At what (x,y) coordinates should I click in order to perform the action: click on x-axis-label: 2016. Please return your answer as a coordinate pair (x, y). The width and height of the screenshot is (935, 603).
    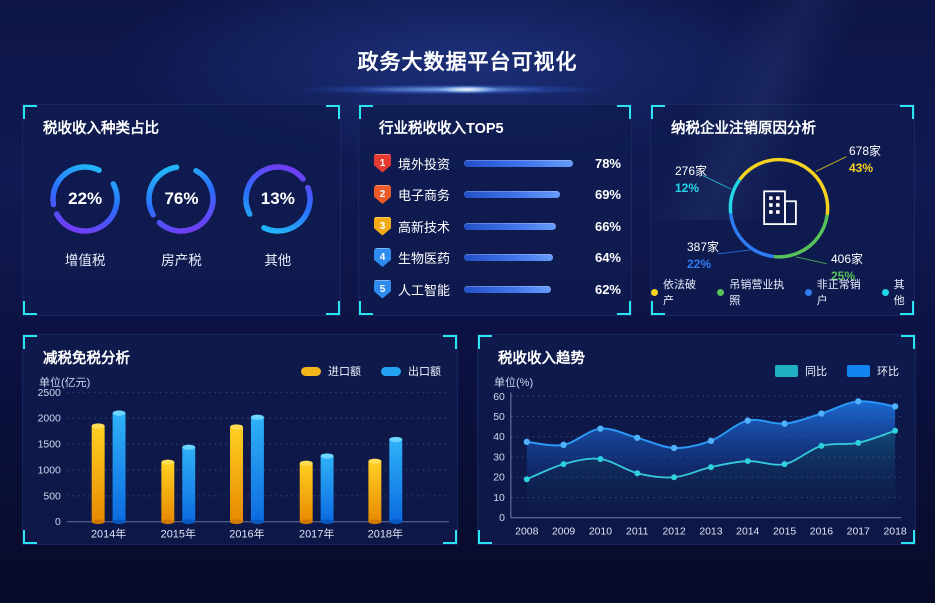
    Looking at the image, I should click on (821, 532).